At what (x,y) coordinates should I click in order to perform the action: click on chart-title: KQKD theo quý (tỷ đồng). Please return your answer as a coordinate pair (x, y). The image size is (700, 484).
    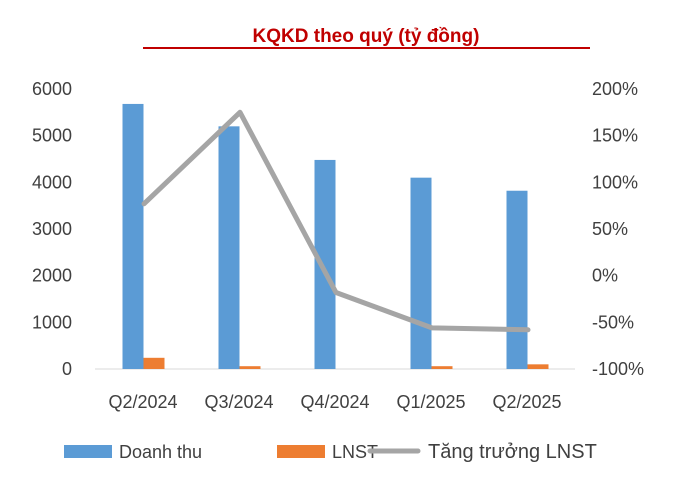
    Looking at the image, I should click on (366, 36).